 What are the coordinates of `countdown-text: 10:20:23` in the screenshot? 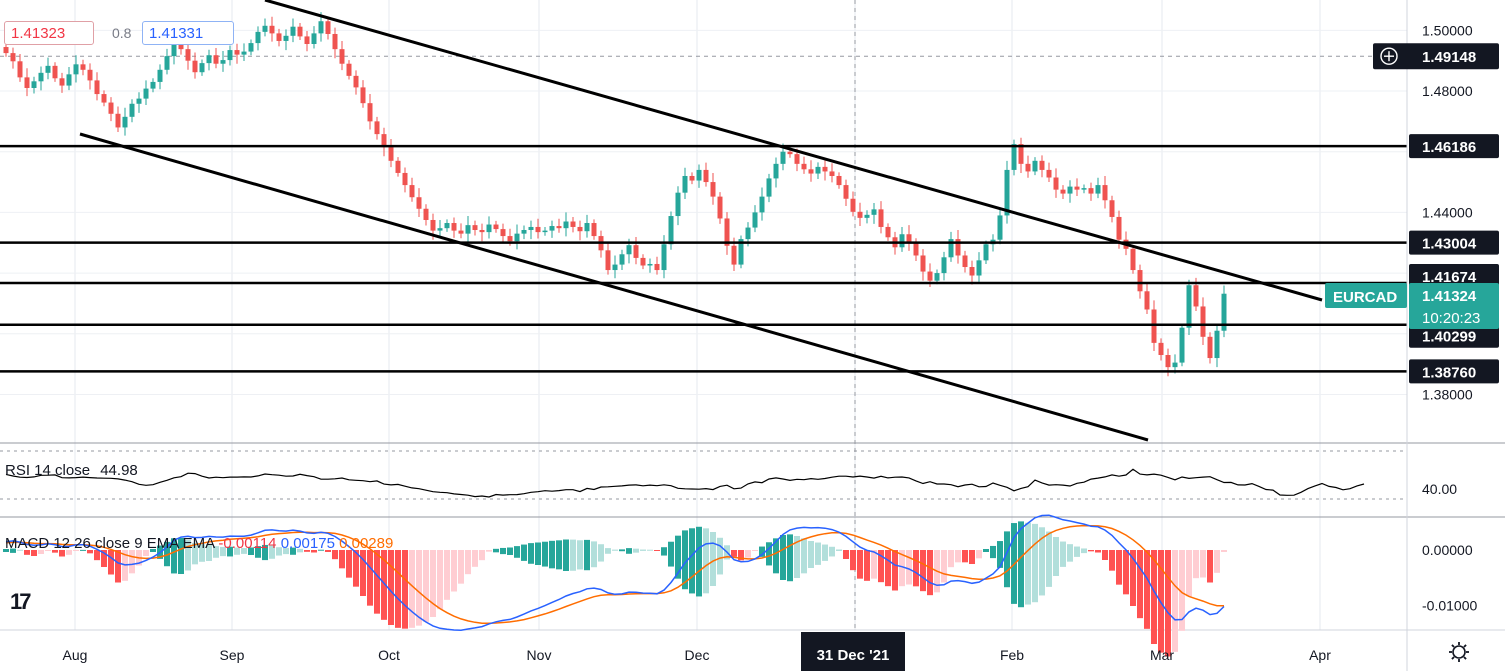 It's located at (1451, 318).